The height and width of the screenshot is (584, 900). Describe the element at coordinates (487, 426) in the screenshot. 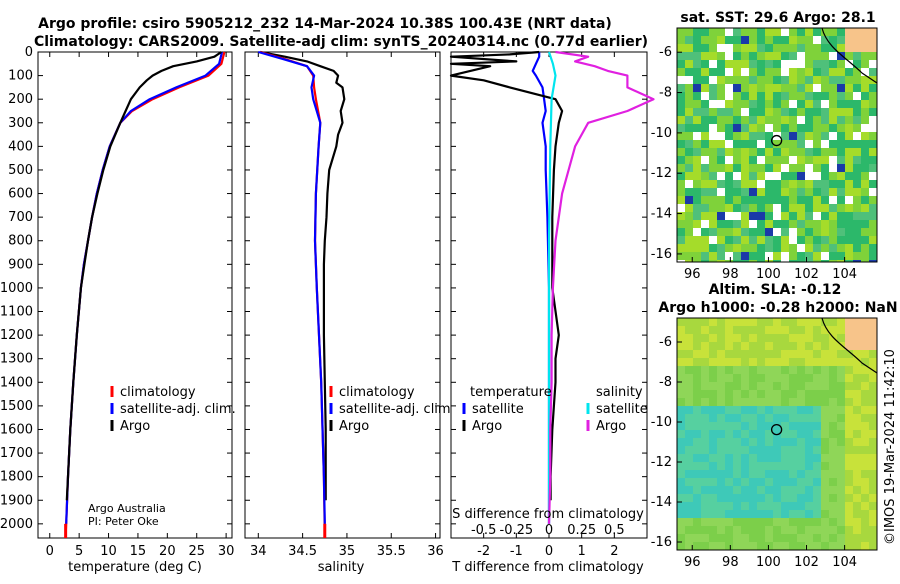

I see `difference-legend-t-argo-label: Argo` at that location.